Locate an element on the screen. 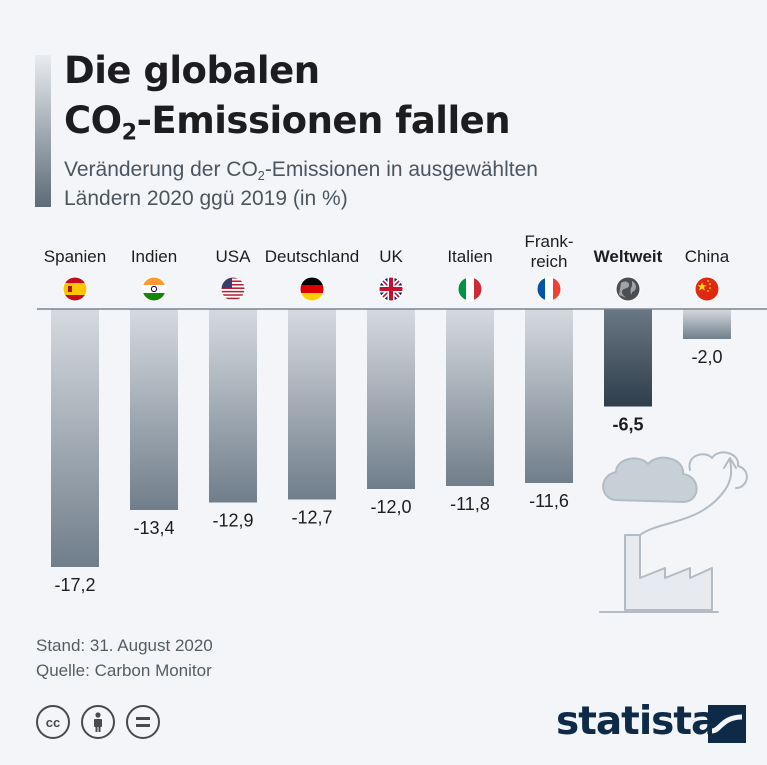 Image resolution: width=767 pixels, height=765 pixels. value-label-china: -2,0 is located at coordinates (706, 357).